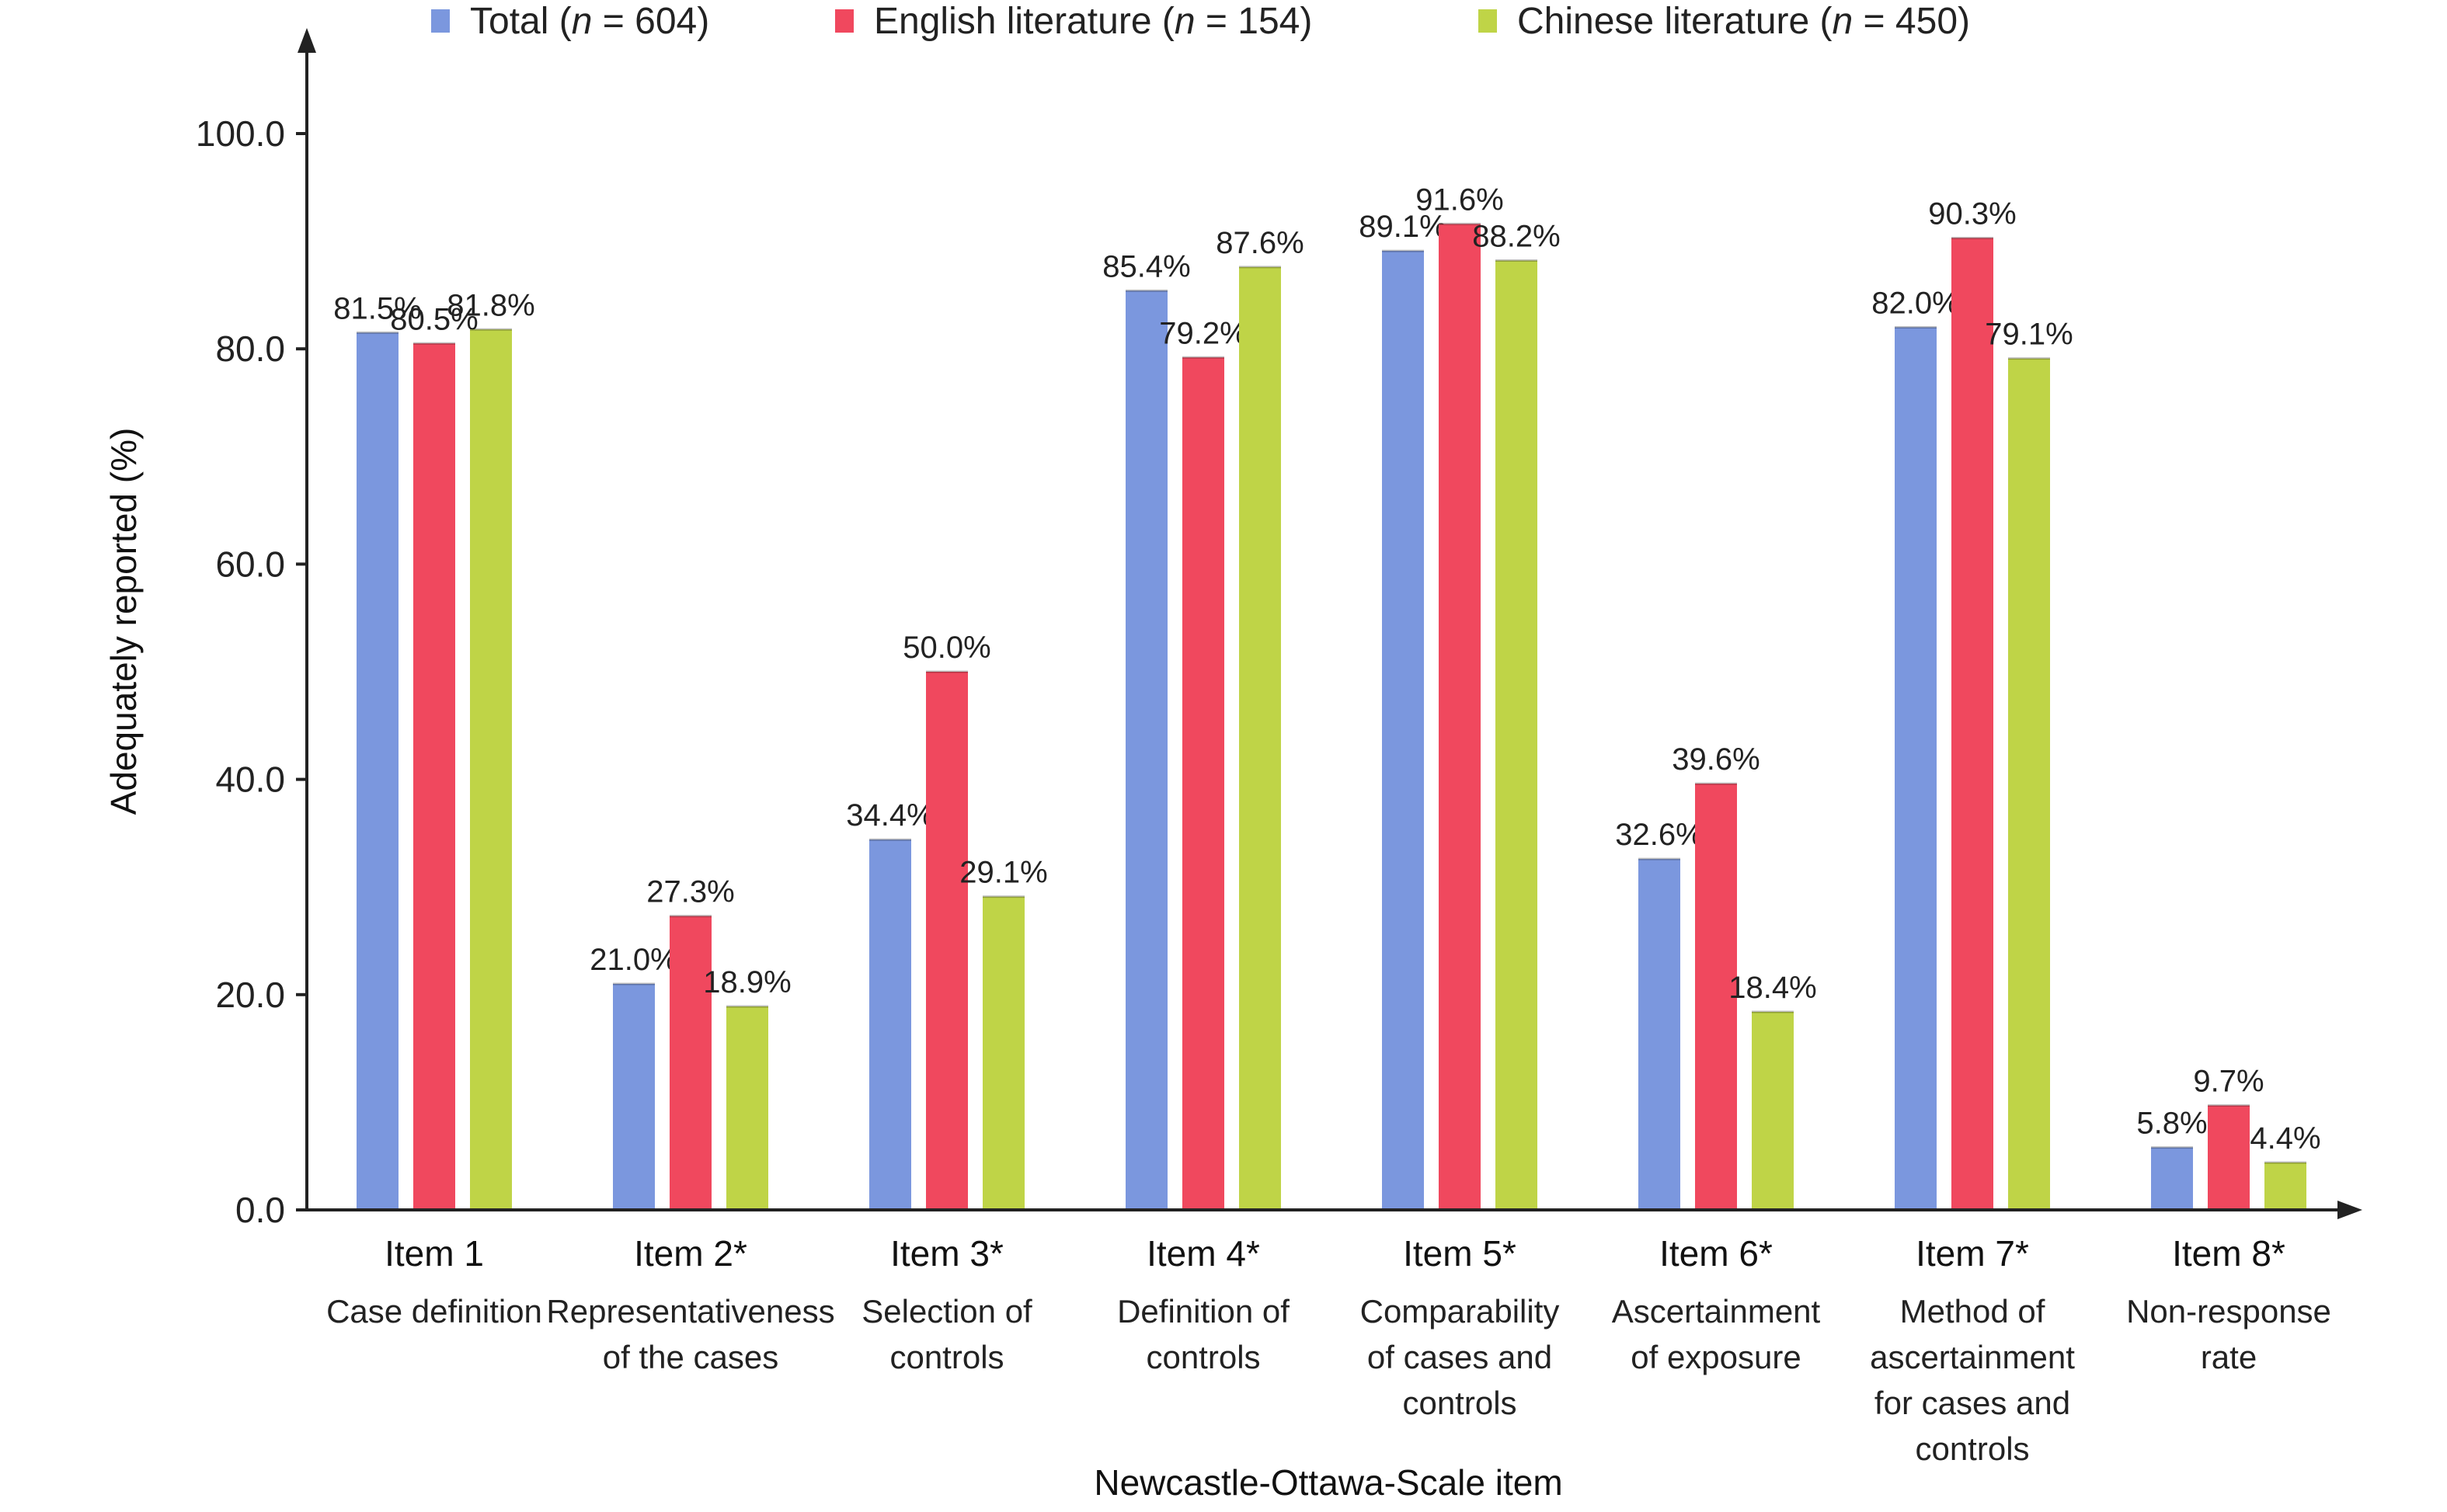 This screenshot has width=2447, height=1512. What do you see at coordinates (947, 648) in the screenshot?
I see `data-label: 50.0%` at bounding box center [947, 648].